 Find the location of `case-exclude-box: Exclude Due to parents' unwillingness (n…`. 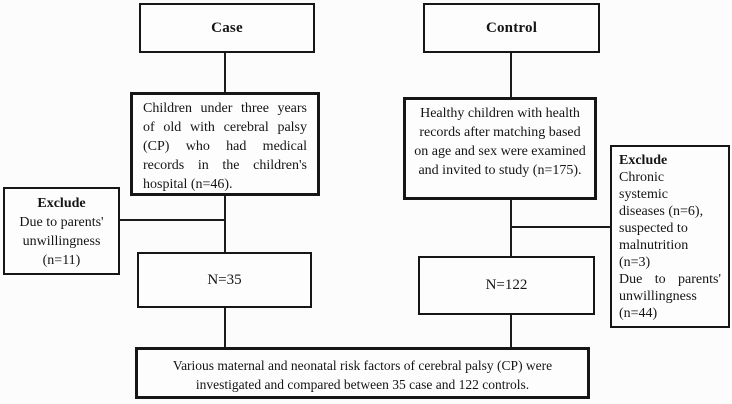

case-exclude-box: Exclude Due to parents' unwillingness (n… is located at coordinates (61, 231).